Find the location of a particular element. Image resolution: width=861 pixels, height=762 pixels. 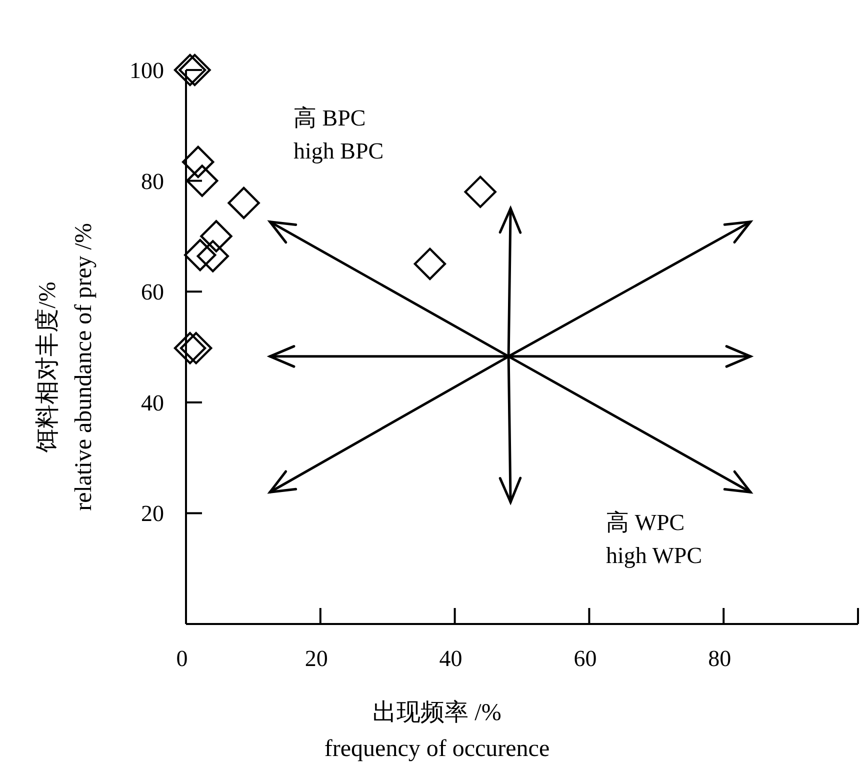

annotation: 高 WPC high WPC is located at coordinates (654, 539).